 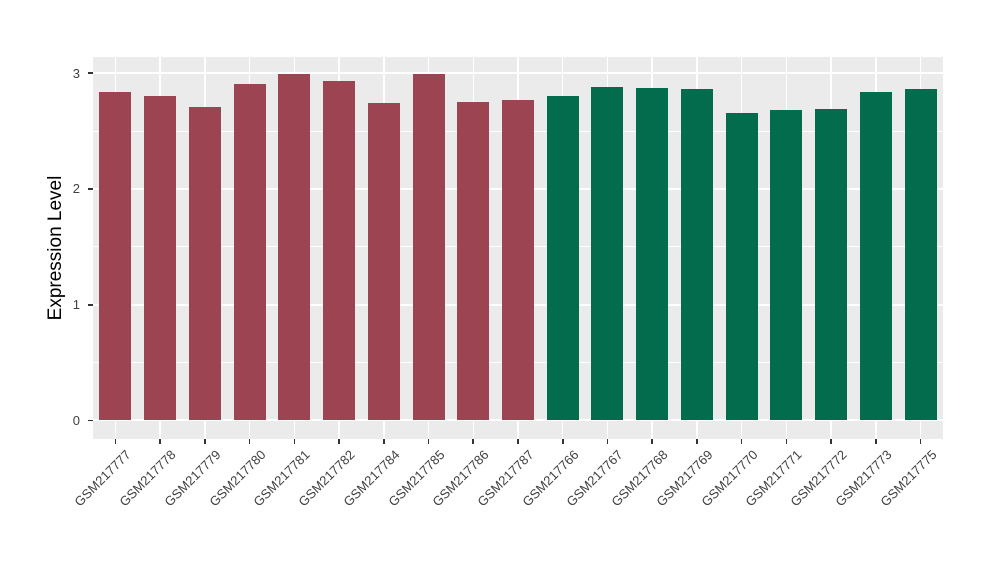 What do you see at coordinates (76, 305) in the screenshot?
I see `y-tick-label-1: 1` at bounding box center [76, 305].